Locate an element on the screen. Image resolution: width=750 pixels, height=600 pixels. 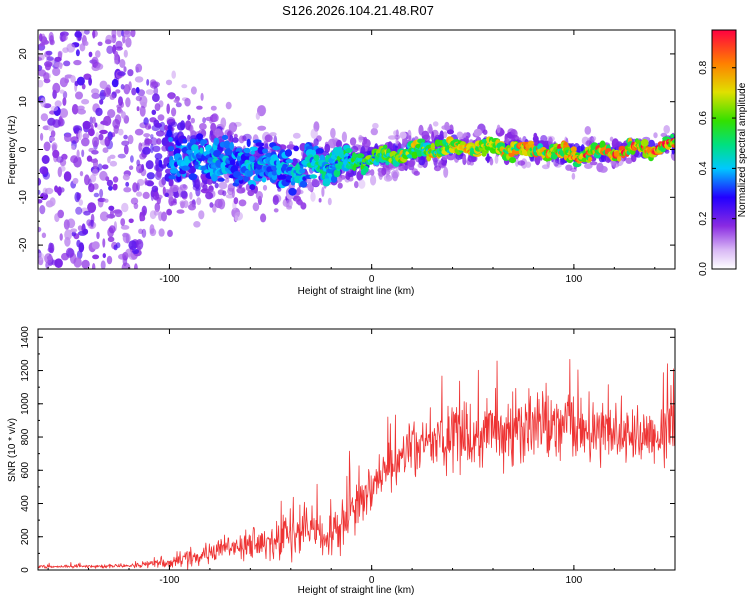
colorbar-label: Normalized spectral amplitude is located at coordinates (742, 149).